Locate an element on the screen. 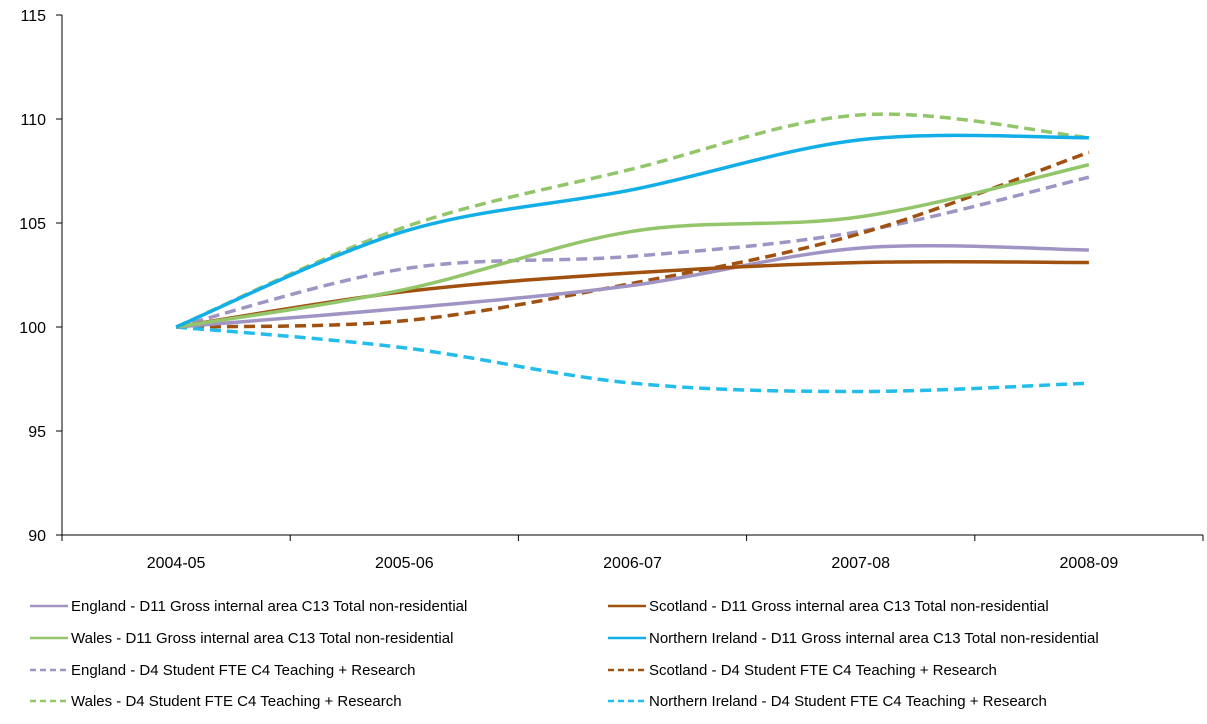 This screenshot has width=1207, height=724. x-tick-label: 2008-09 is located at coordinates (1089, 563).